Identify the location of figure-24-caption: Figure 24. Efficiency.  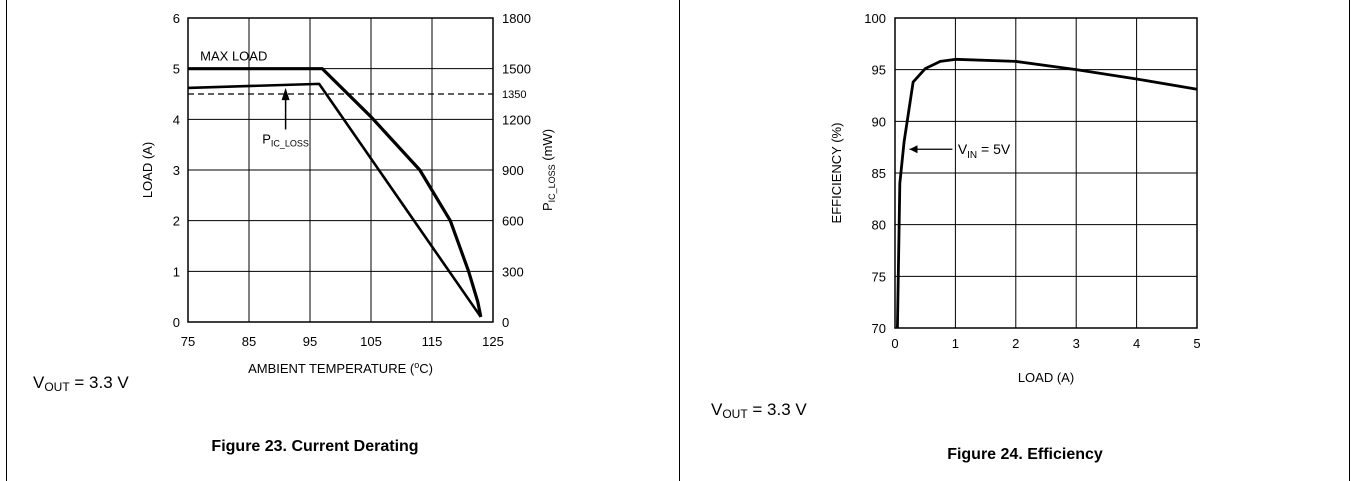
(1025, 454).